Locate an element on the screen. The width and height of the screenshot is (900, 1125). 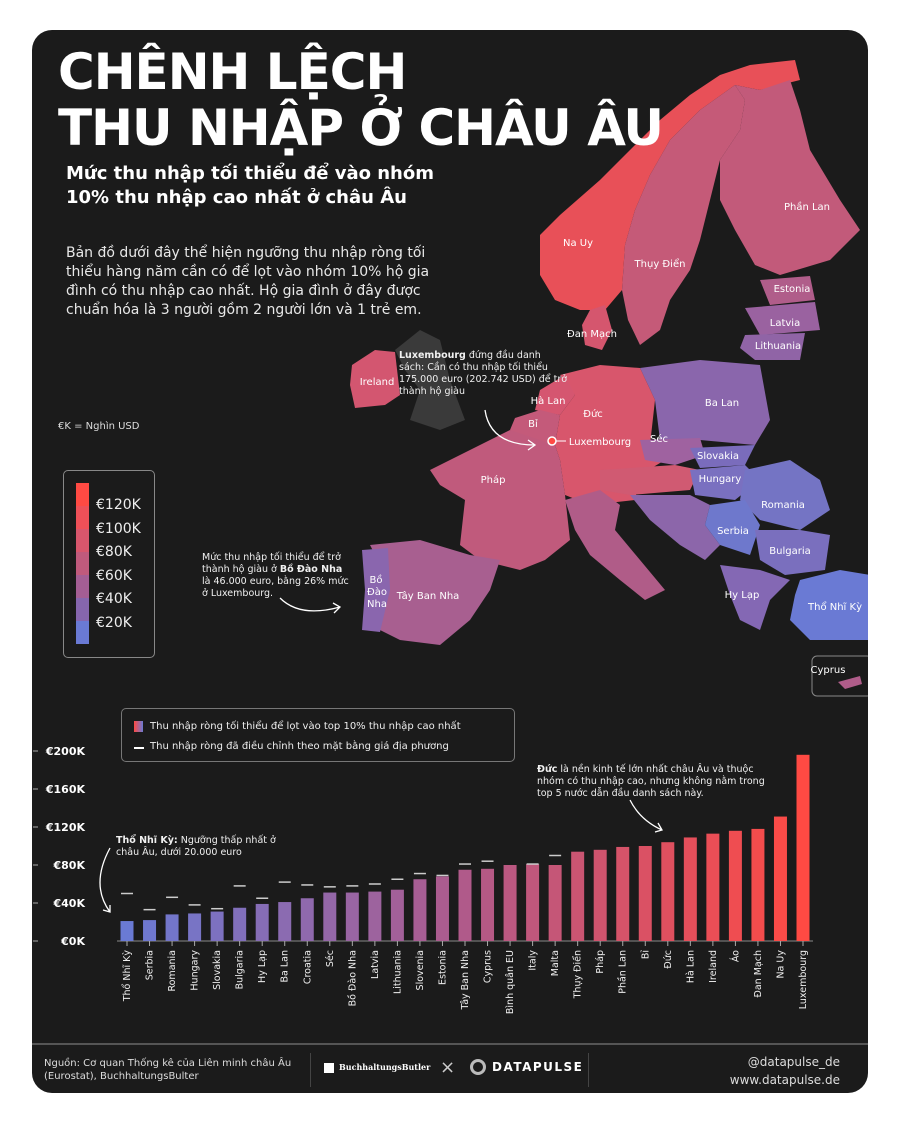
divider is located at coordinates (588, 1070).